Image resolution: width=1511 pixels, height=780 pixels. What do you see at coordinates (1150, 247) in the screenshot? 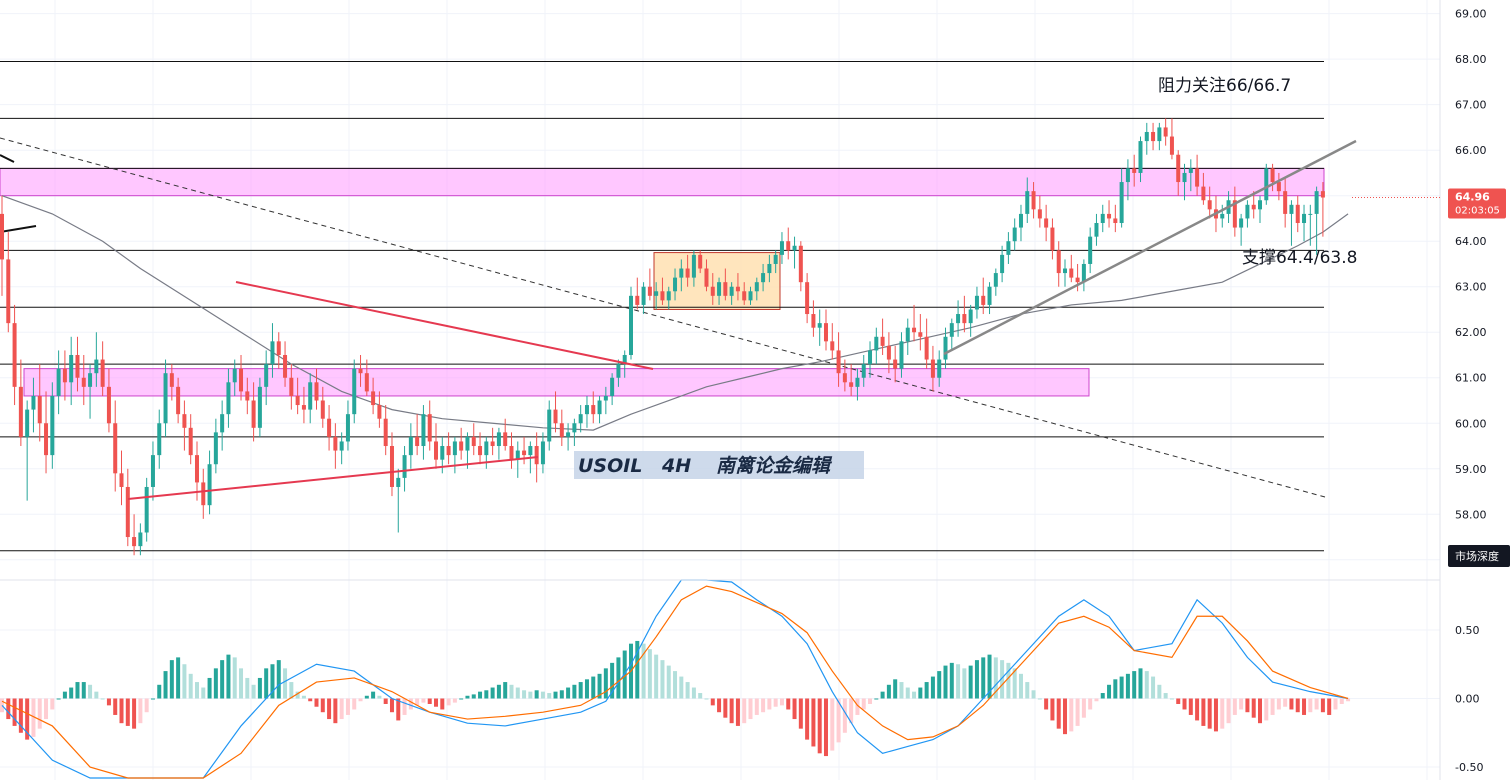
I see `ascending-trendline` at bounding box center [1150, 247].